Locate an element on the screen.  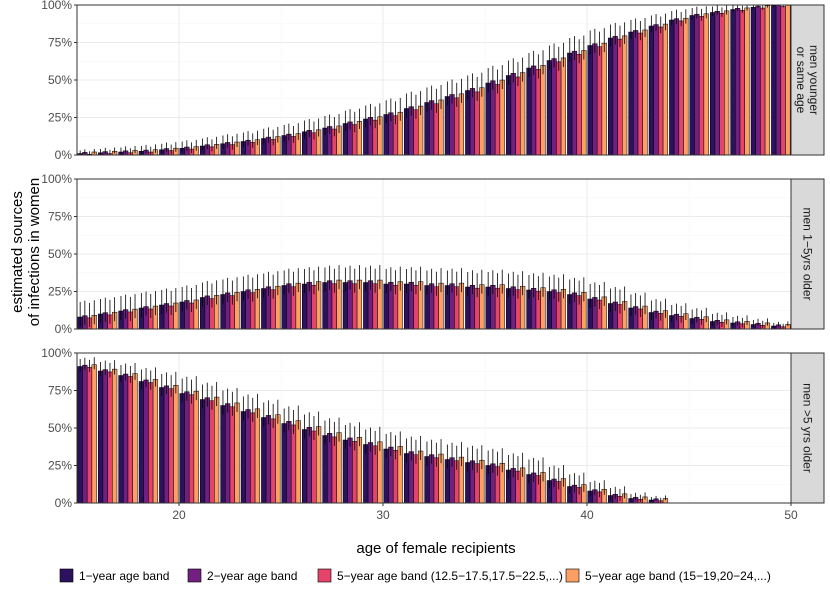
facet-strip: men 1−5yrs older is located at coordinates (807, 254).